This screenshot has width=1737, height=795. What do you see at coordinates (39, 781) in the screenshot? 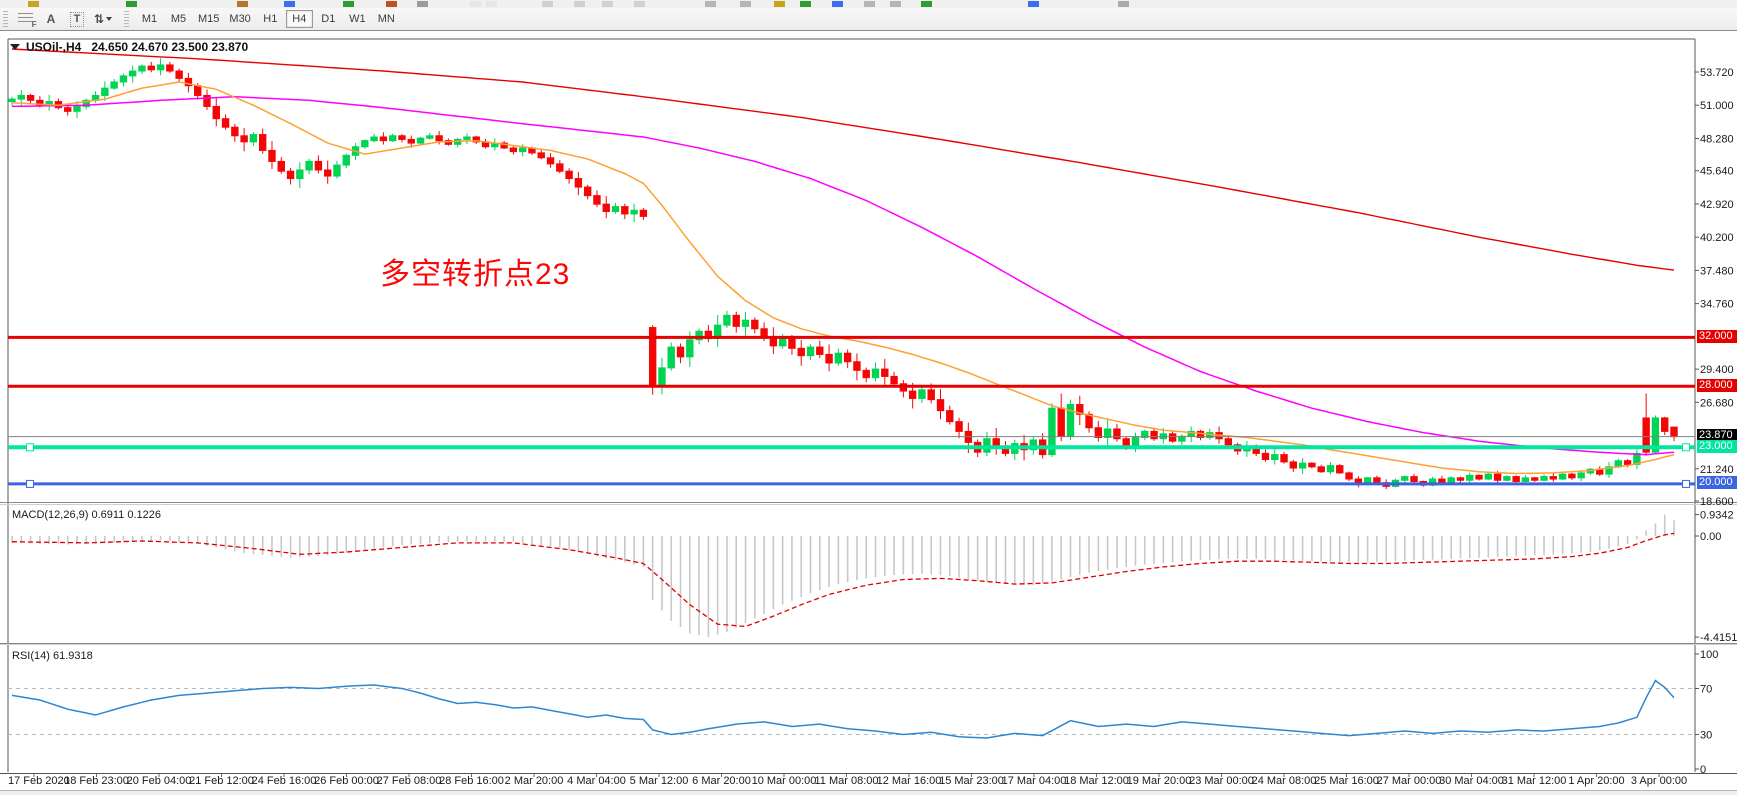
I see `svg-text: 17 Feb 2020` at bounding box center [39, 781].